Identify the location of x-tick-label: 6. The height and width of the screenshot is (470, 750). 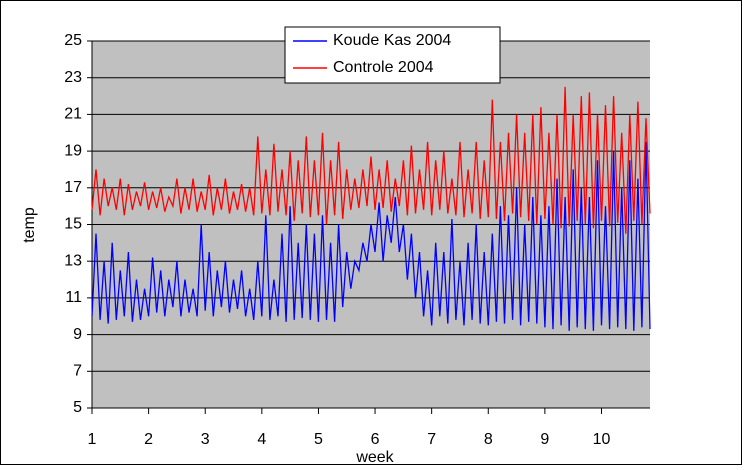
(375, 439).